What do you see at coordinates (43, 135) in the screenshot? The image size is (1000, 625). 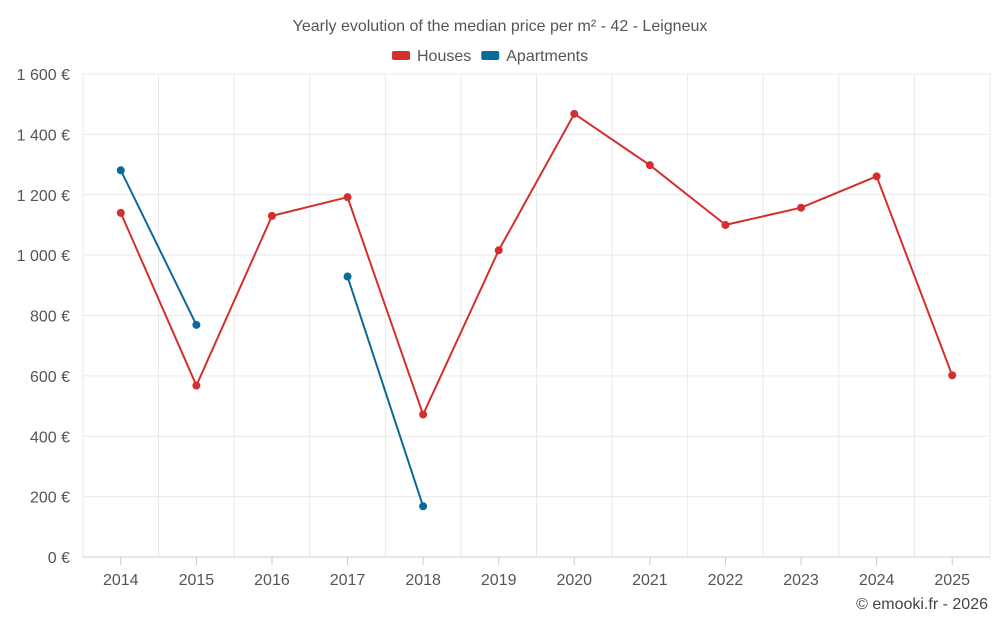 I see `y-tick-label: 1 400 €` at bounding box center [43, 135].